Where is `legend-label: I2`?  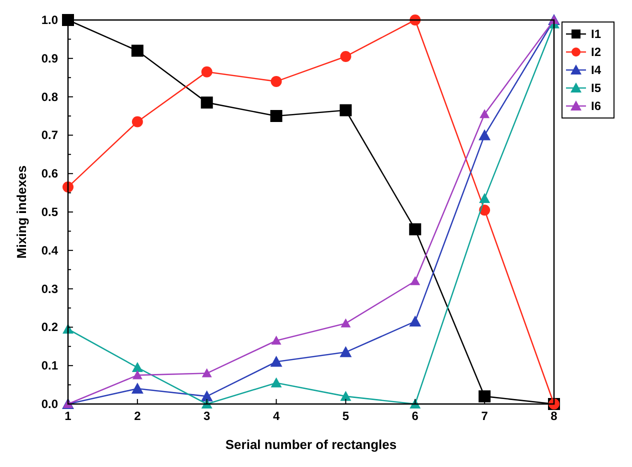
legend-label: I2 is located at coordinates (596, 52).